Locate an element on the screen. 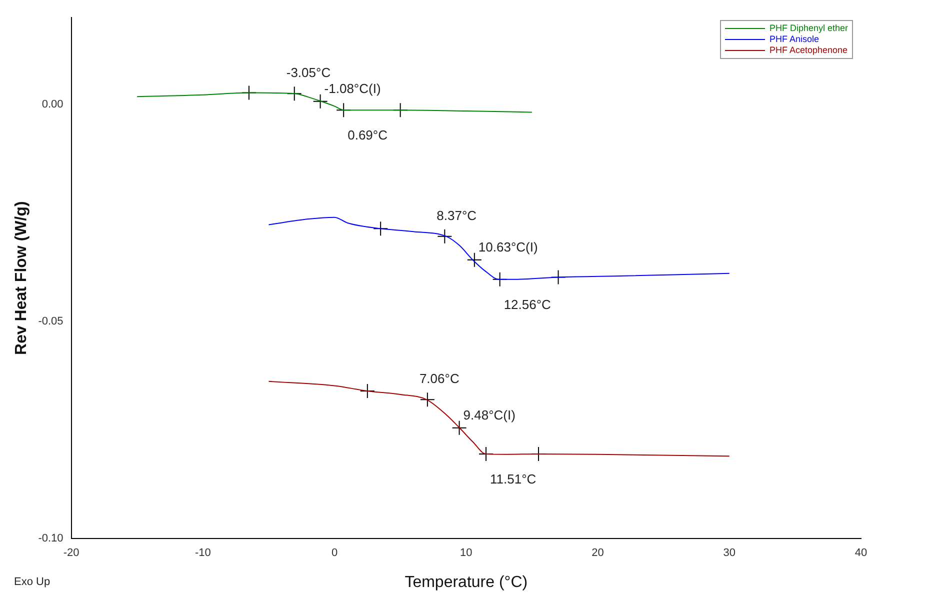 This screenshot has height=604, width=929. legend-label: PHF Acetophenone is located at coordinates (808, 50).